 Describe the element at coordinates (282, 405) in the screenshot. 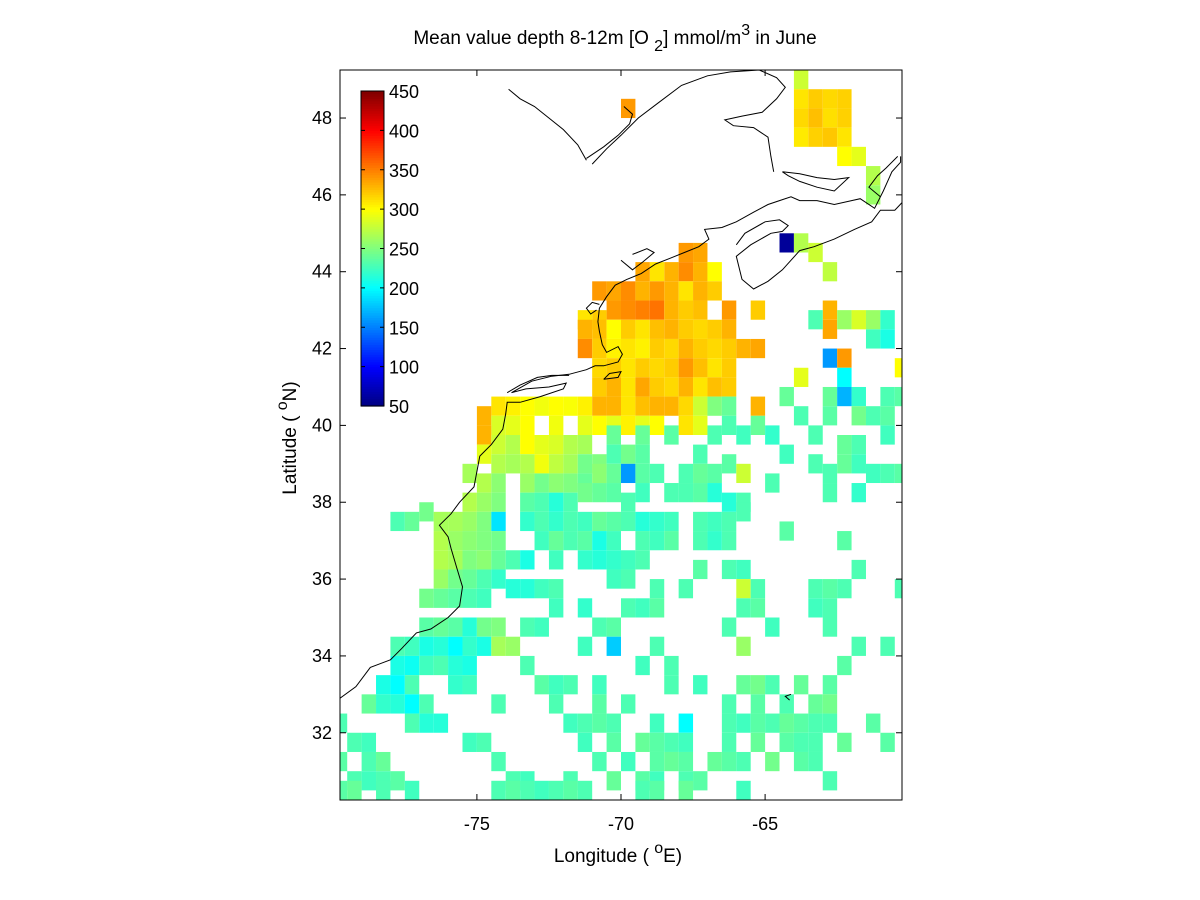

I see `y-axis-label-degree: o` at that location.